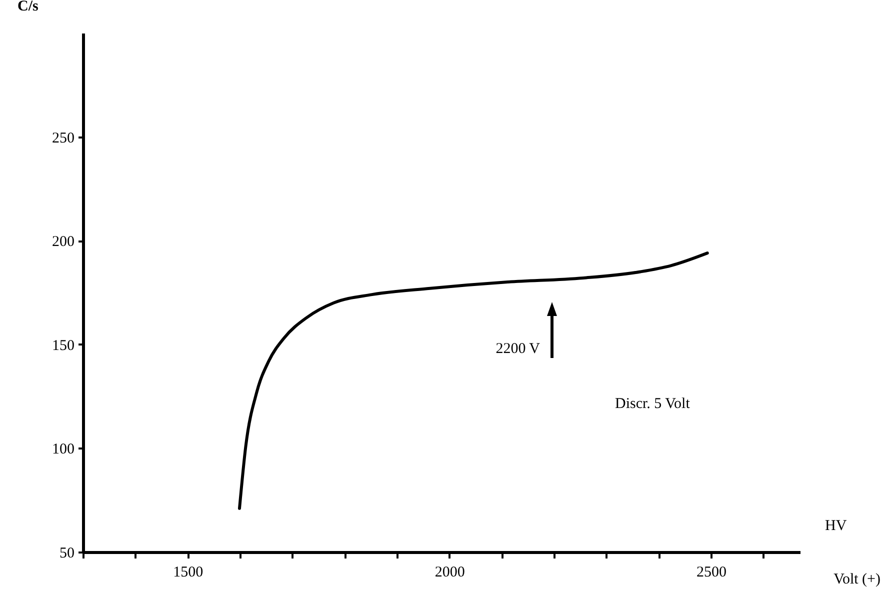 The image size is (892, 591). I want to click on y-tick-label: 50, so click(67, 554).